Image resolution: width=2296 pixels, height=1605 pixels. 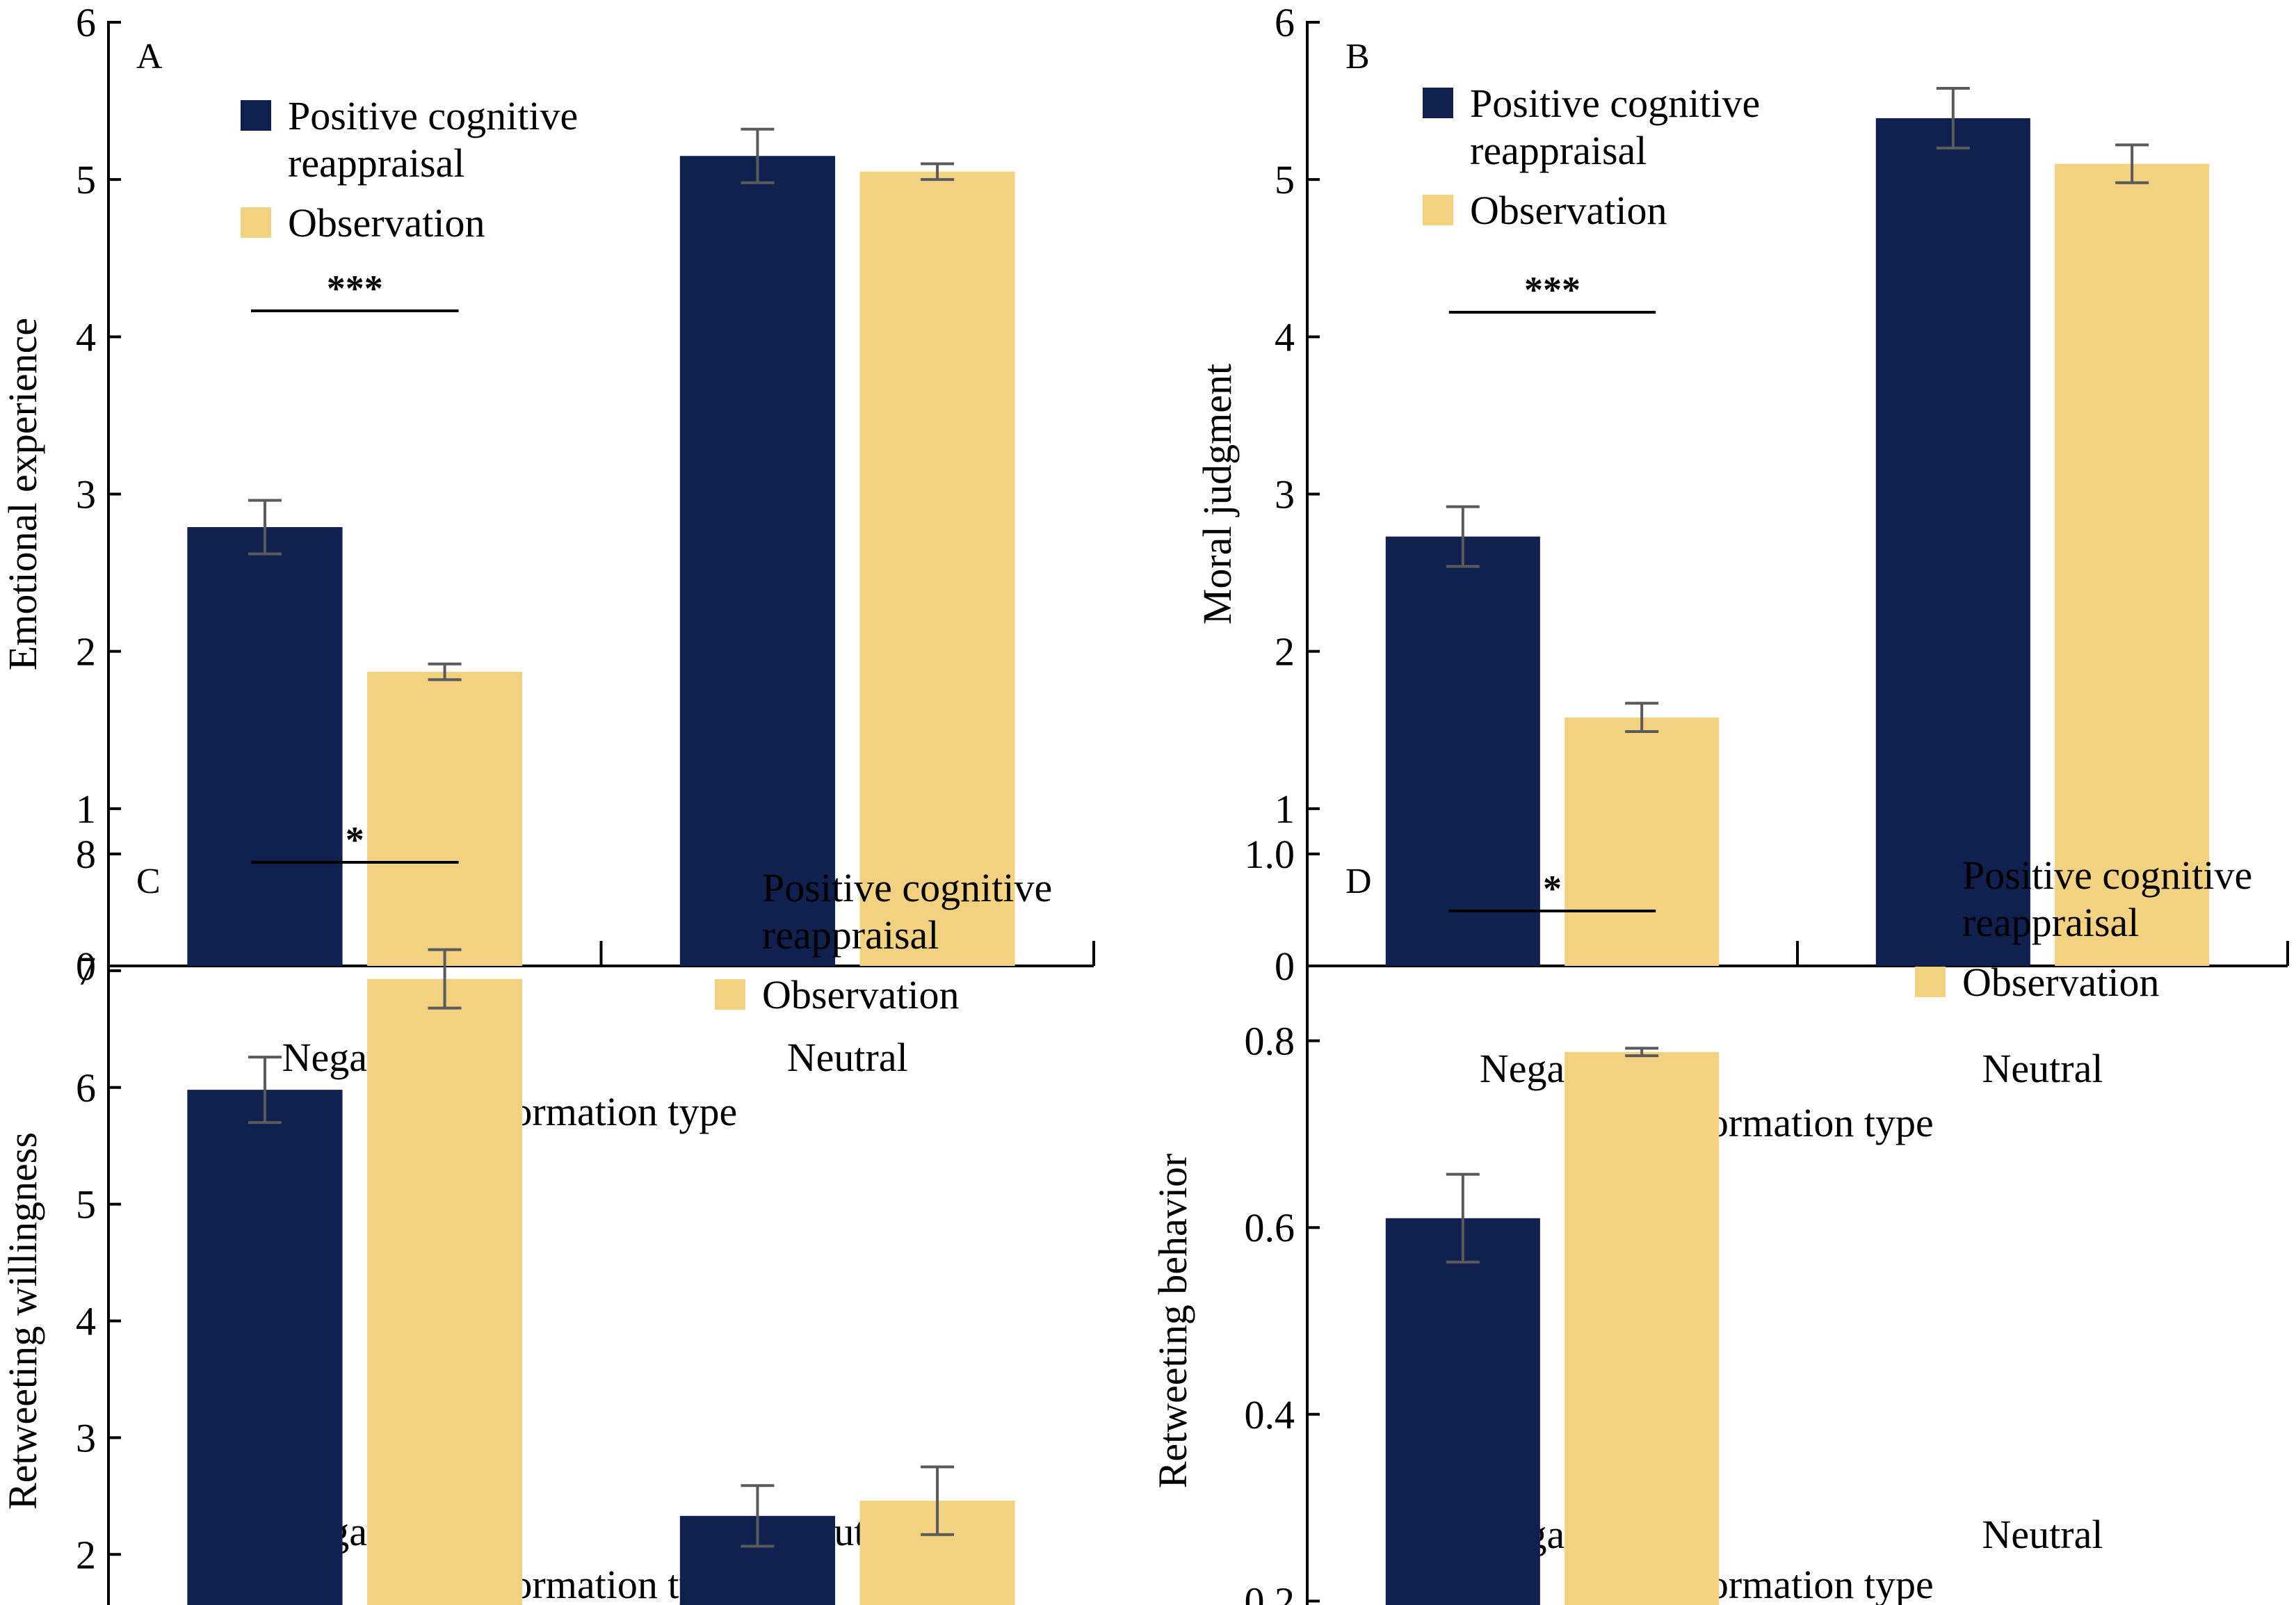 I want to click on y-tick-label: 7, so click(x=86, y=972).